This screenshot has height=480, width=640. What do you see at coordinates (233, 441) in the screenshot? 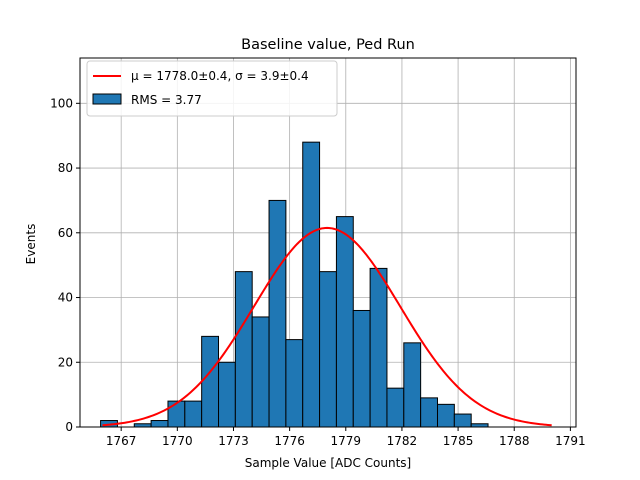
I see `x-tick-label: 1773` at bounding box center [233, 441].